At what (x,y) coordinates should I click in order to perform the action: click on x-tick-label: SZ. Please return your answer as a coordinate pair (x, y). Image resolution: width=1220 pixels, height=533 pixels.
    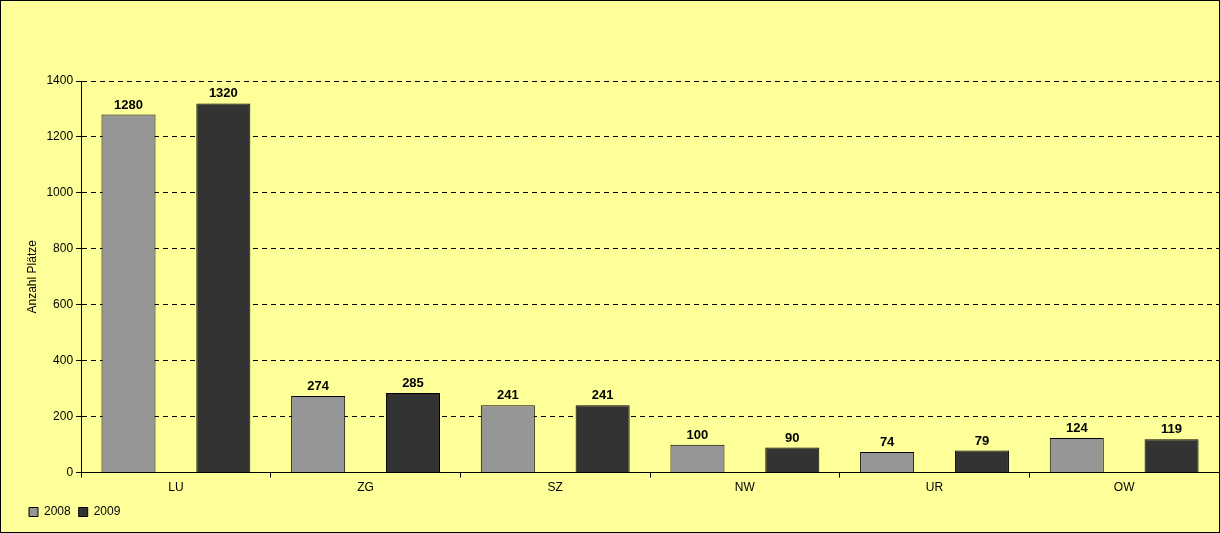
    Looking at the image, I should click on (555, 487).